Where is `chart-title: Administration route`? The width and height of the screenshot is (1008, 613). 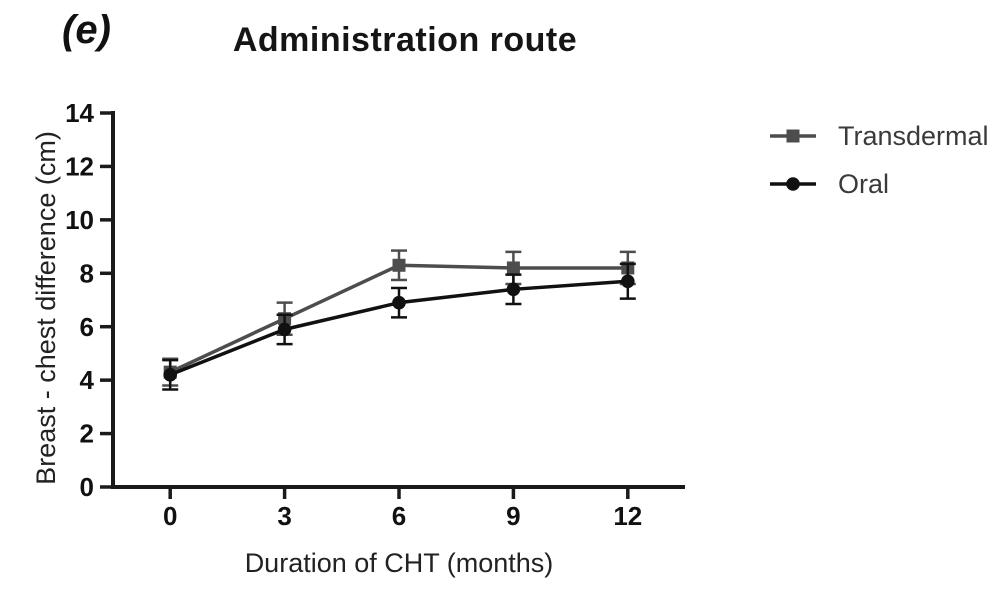
chart-title: Administration route is located at coordinates (405, 40).